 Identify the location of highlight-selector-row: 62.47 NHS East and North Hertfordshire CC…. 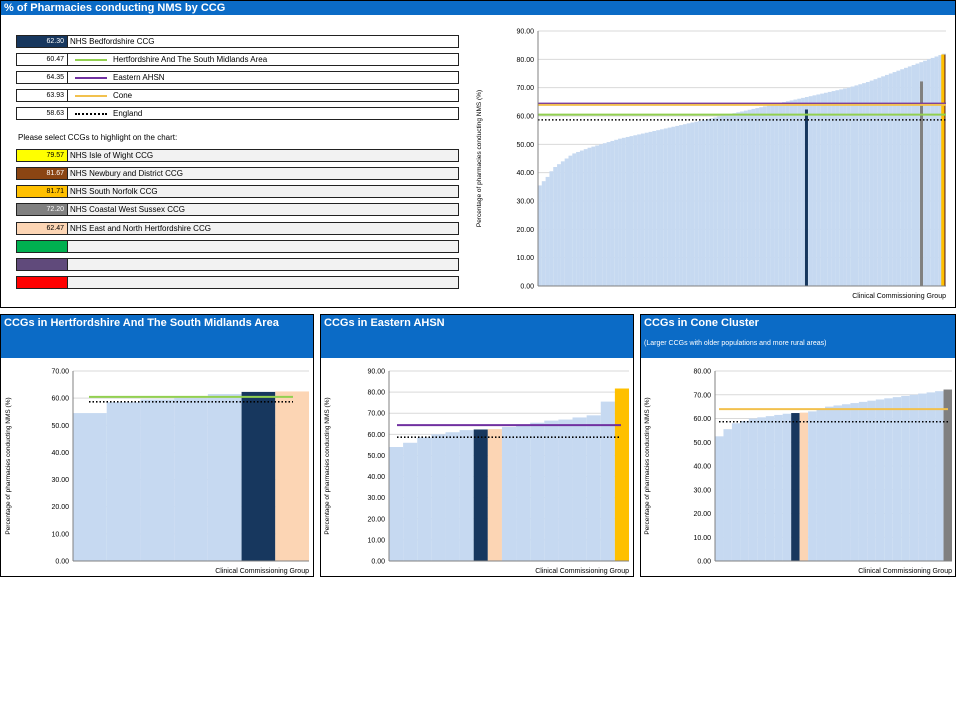
(237, 228).